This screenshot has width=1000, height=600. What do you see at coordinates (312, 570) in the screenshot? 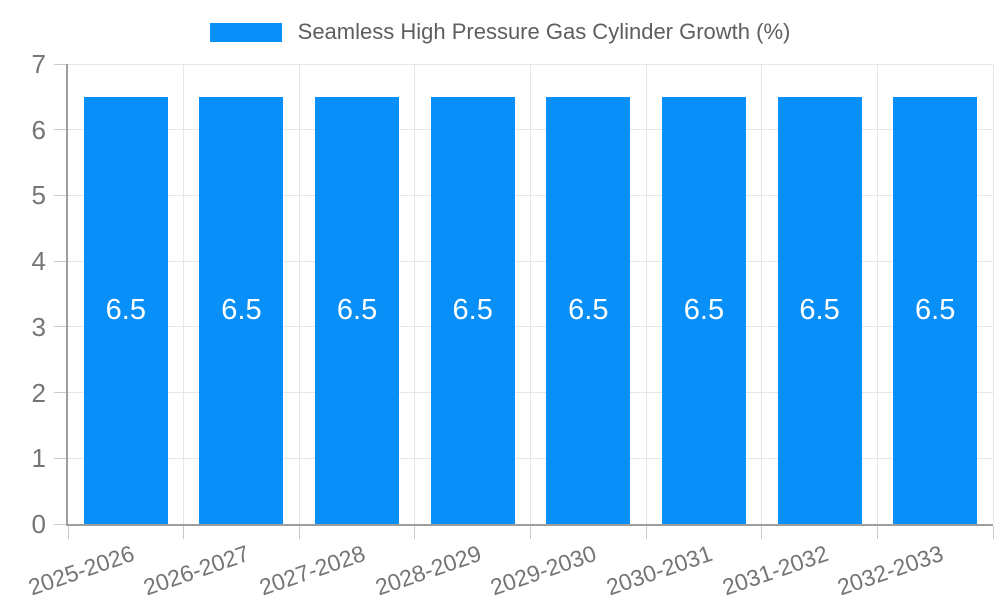
I see `x-tick-label: 2027-2028` at bounding box center [312, 570].